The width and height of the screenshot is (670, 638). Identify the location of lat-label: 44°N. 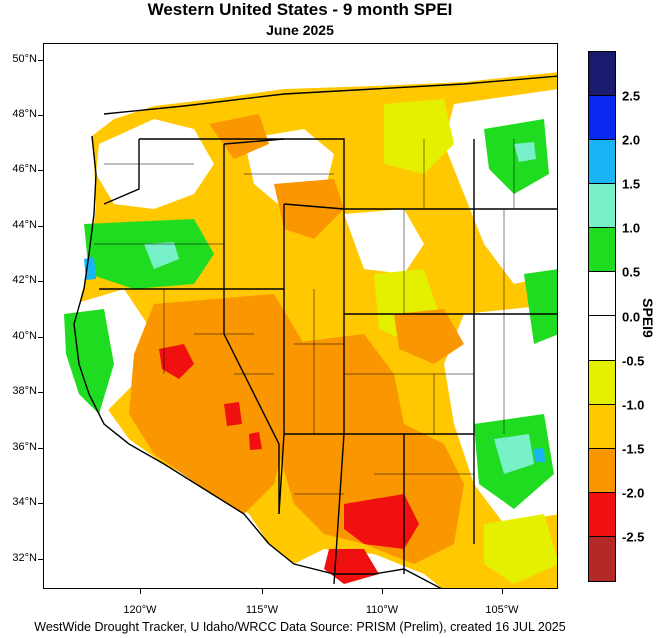
(24, 225).